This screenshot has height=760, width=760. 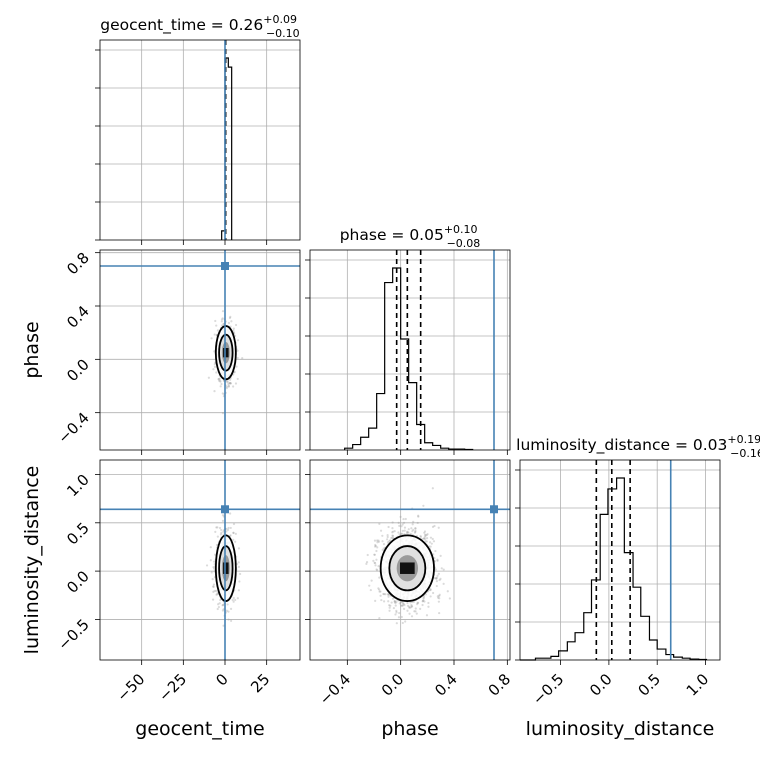 What do you see at coordinates (199, 729) in the screenshot?
I see `x-axis-label: geocent_time` at bounding box center [199, 729].